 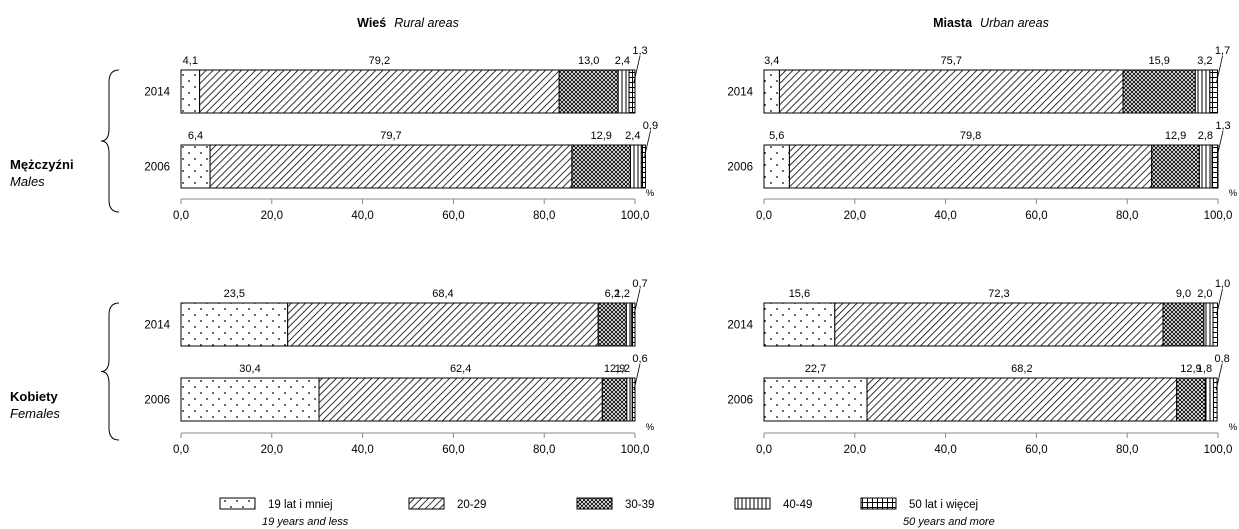 What do you see at coordinates (639, 505) in the screenshot?
I see `legend-label: 30-39` at bounding box center [639, 505].